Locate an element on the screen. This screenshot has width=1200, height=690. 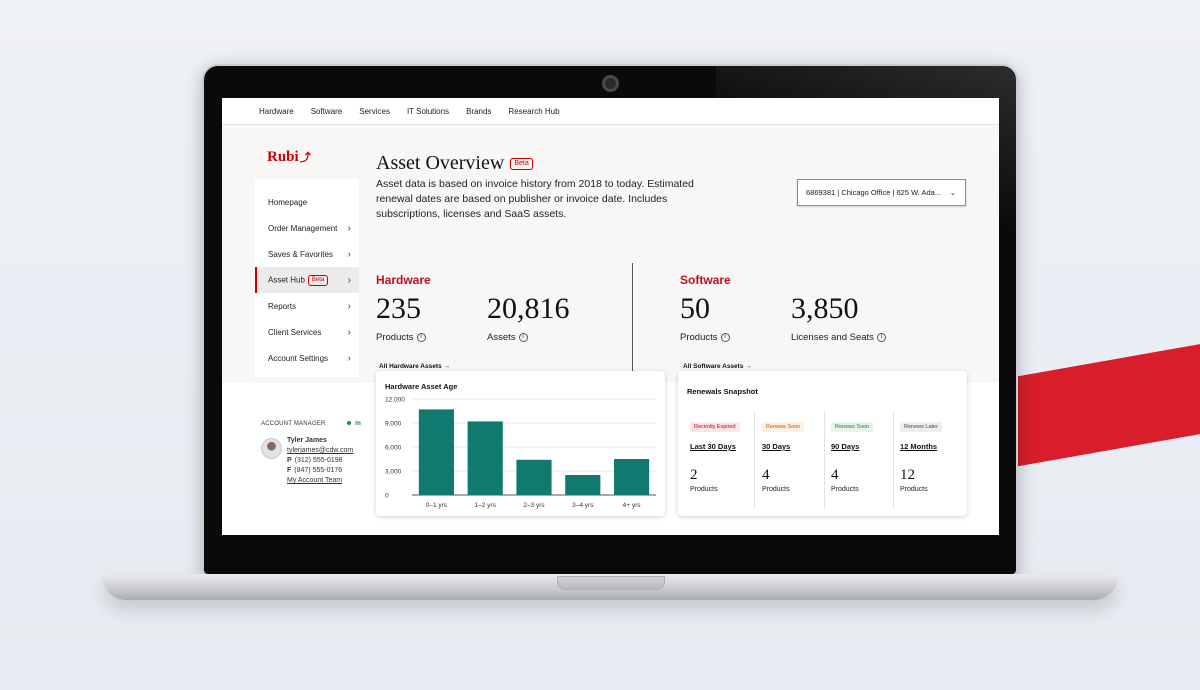
all-software-assets-link: All Software Assets → is located at coordinates (717, 366).